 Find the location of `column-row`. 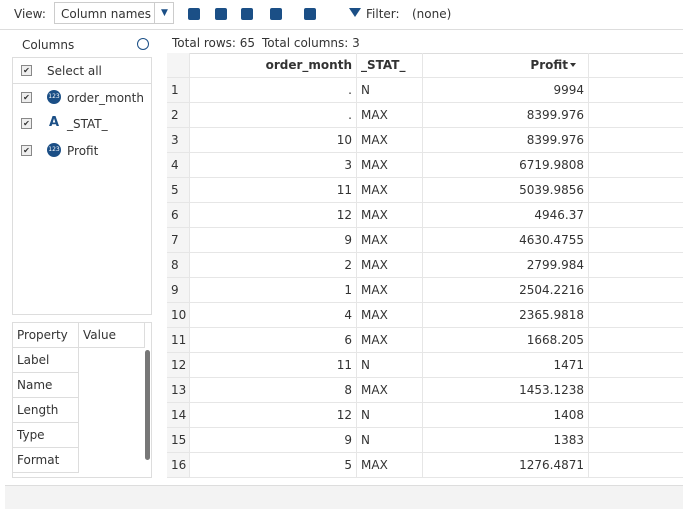

column-row is located at coordinates (82, 70).